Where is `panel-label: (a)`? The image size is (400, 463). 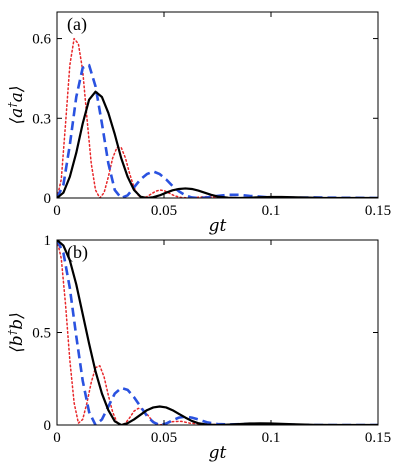 panel-label: (a) is located at coordinates (77, 24).